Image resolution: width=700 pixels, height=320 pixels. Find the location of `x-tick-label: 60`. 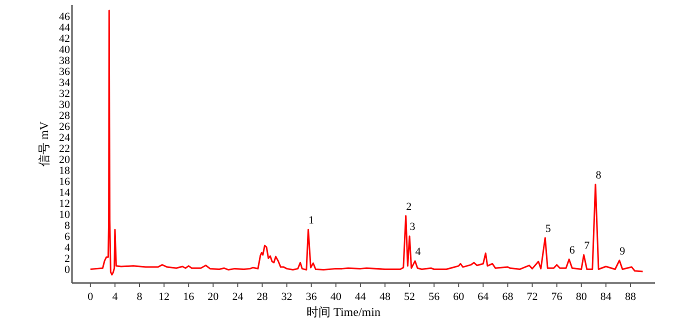

x-tick-label: 60 is located at coordinates (459, 297).